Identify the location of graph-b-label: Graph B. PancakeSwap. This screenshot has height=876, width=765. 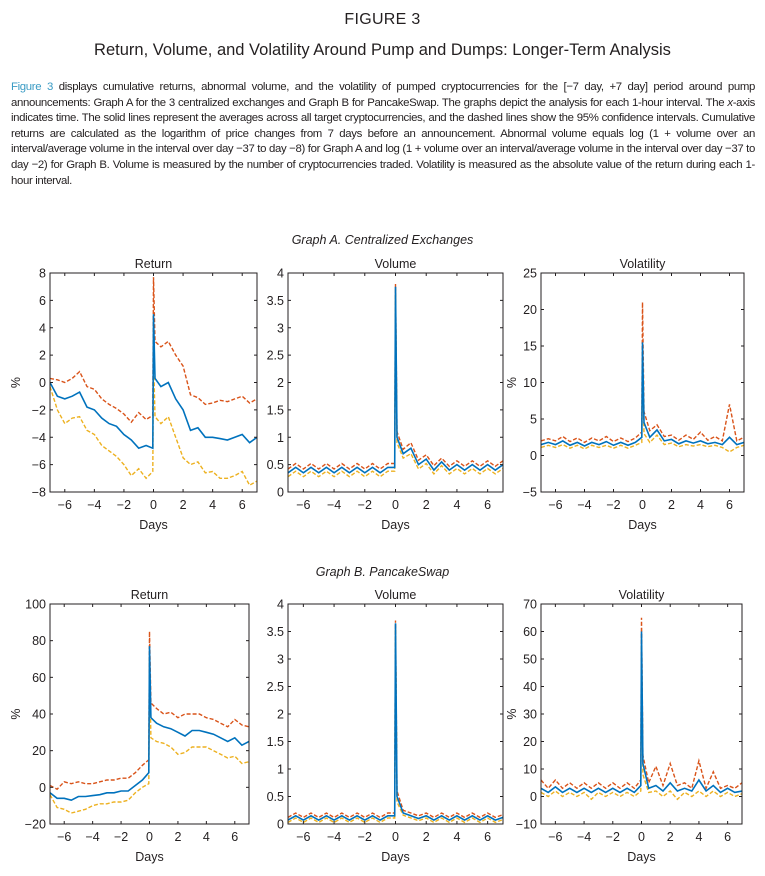
(382, 572).